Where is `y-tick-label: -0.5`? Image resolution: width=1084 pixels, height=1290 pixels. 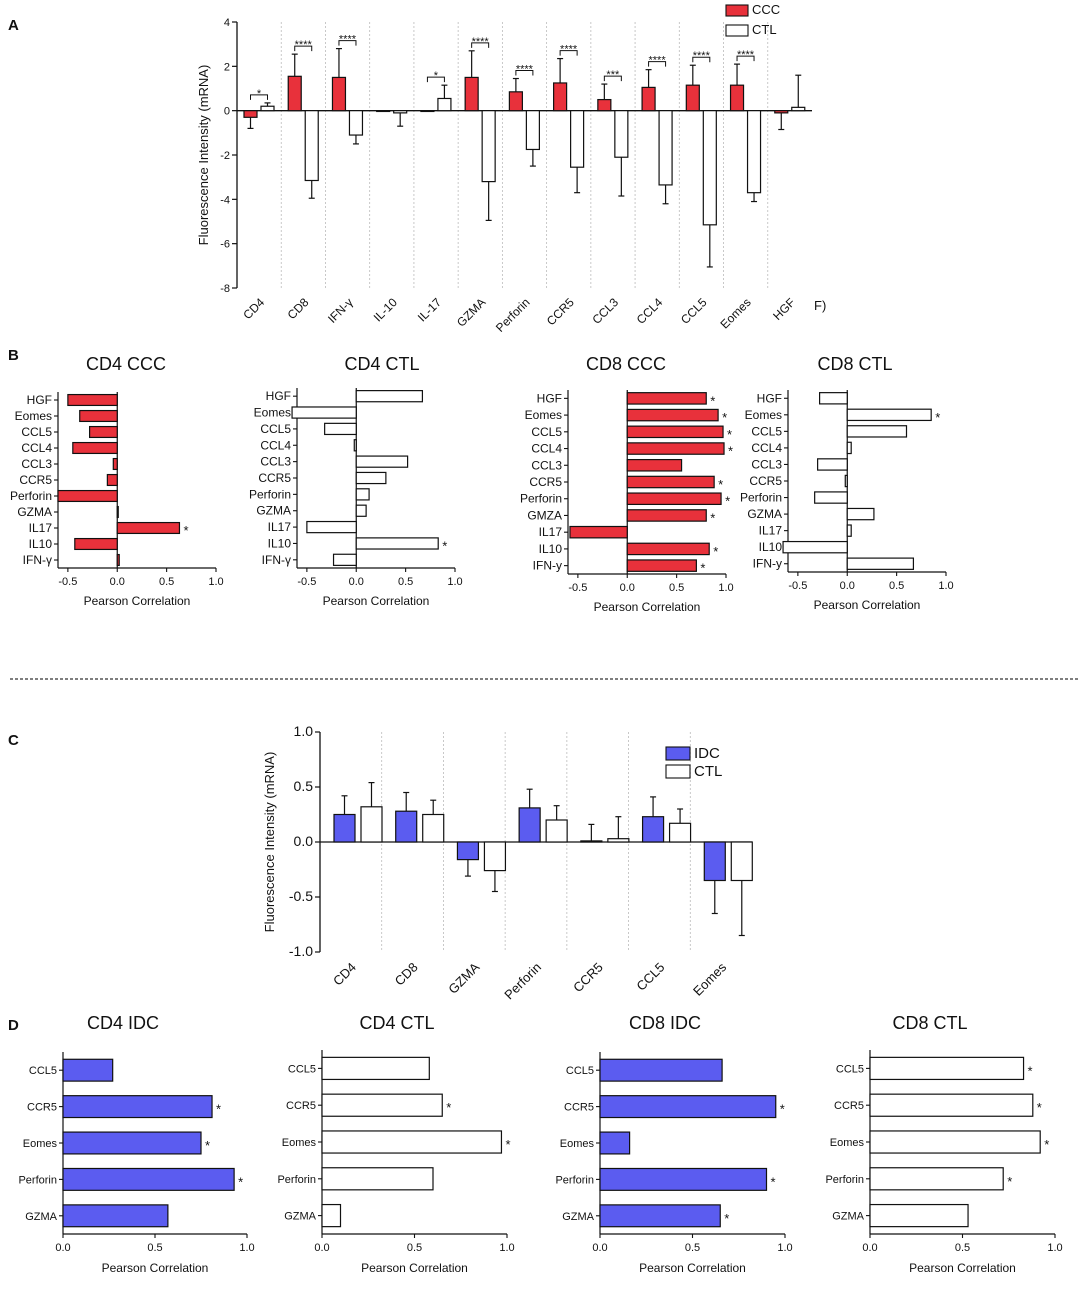 y-tick-label: -0.5 is located at coordinates (301, 896).